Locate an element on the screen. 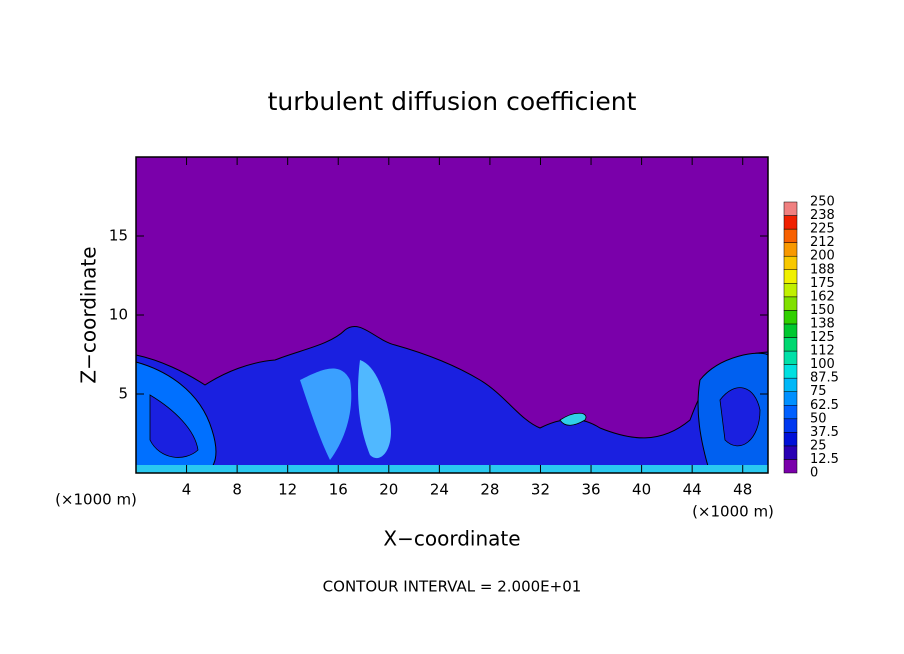  y-tick-label: 10 is located at coordinates (118, 315).